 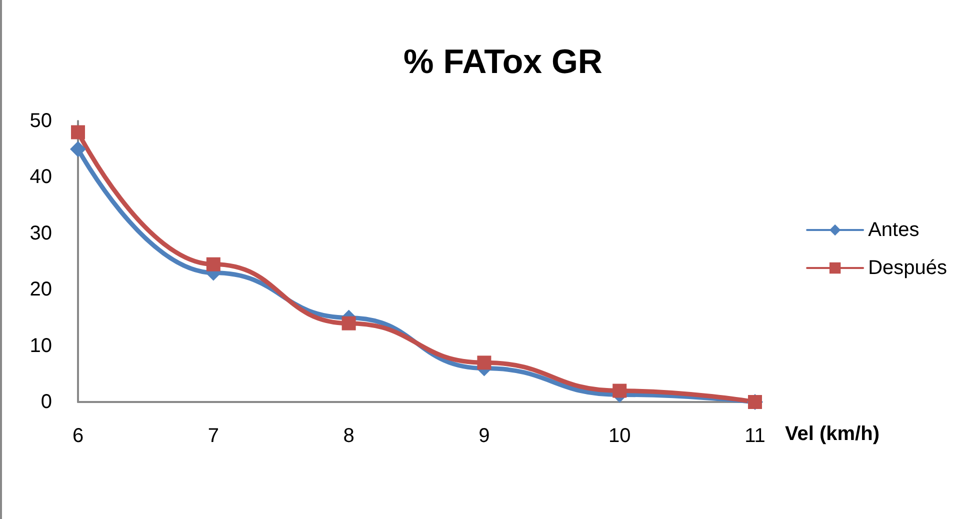 I want to click on y-tick-label: 10, so click(x=41, y=345).